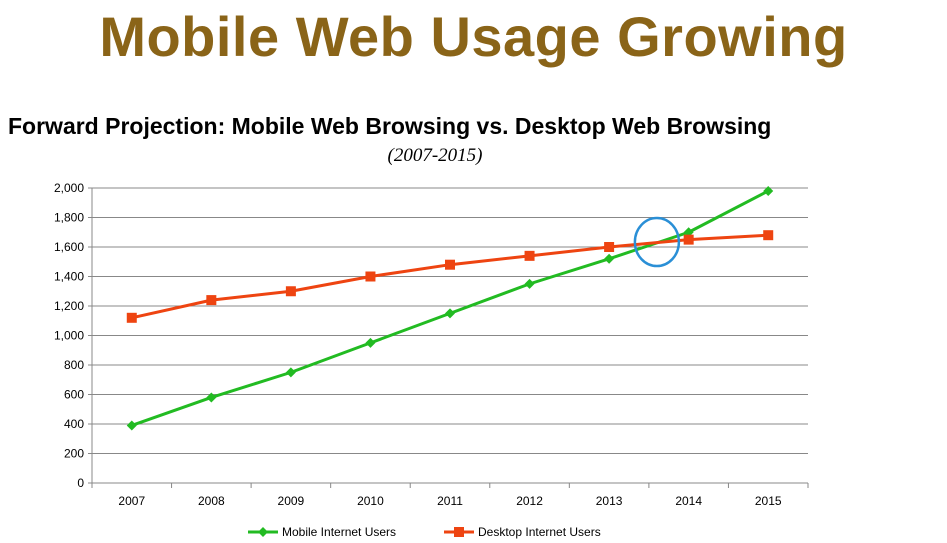  What do you see at coordinates (688, 501) in the screenshot?
I see `x-tick-label: 2014` at bounding box center [688, 501].